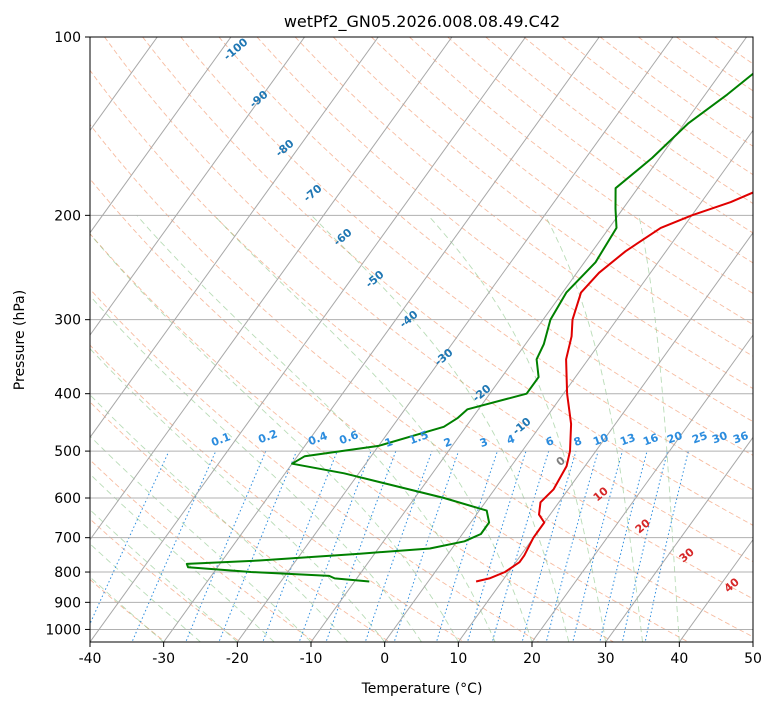 This screenshot has width=775, height=708. Describe the element at coordinates (458, 659) in the screenshot. I see `x-tick-label: 10` at that location.